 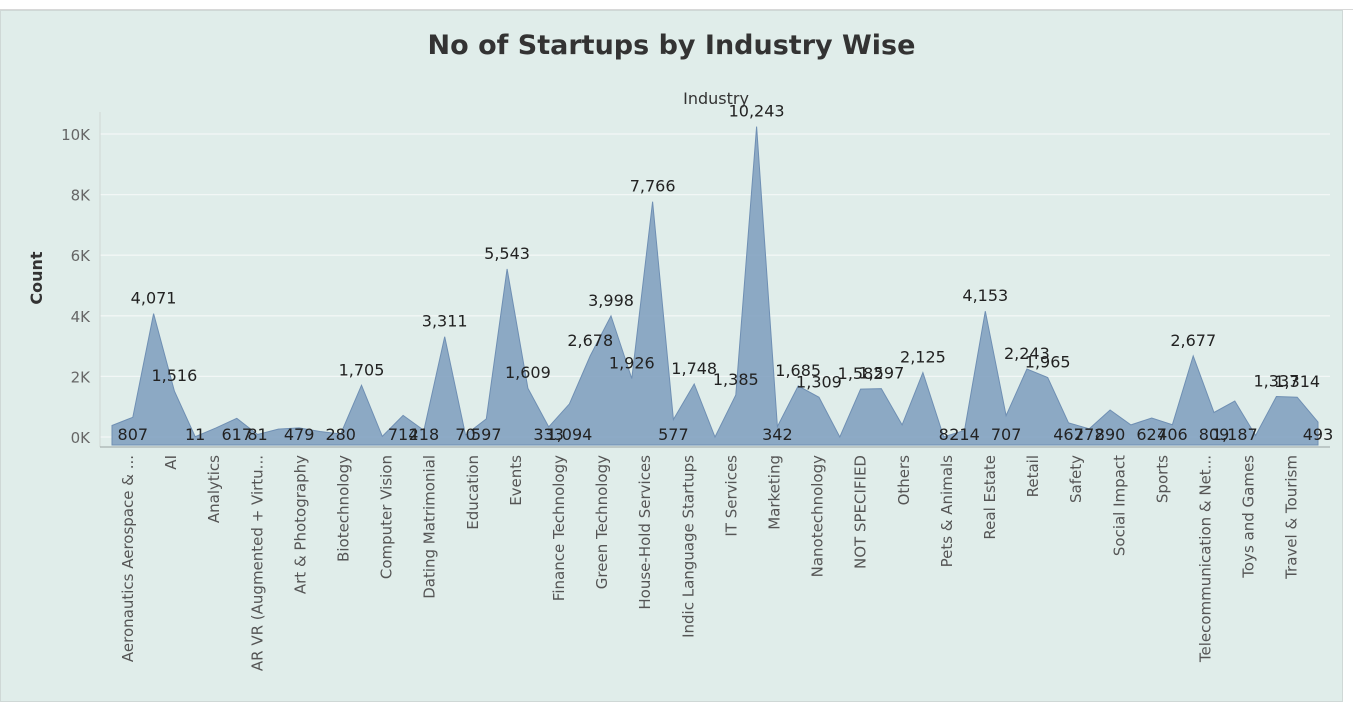 I want to click on data-label: 3,311, so click(x=445, y=321).